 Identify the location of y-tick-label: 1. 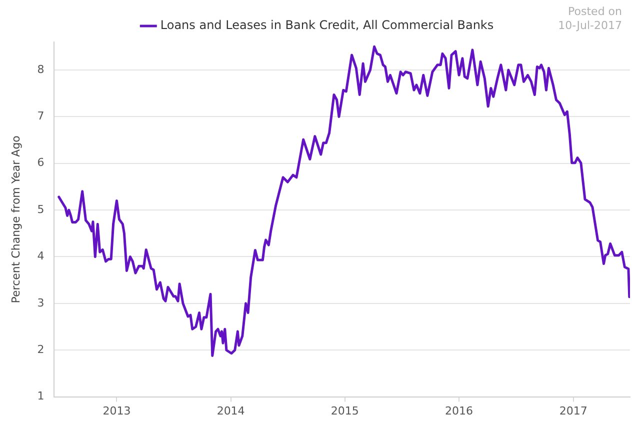
(40, 396).